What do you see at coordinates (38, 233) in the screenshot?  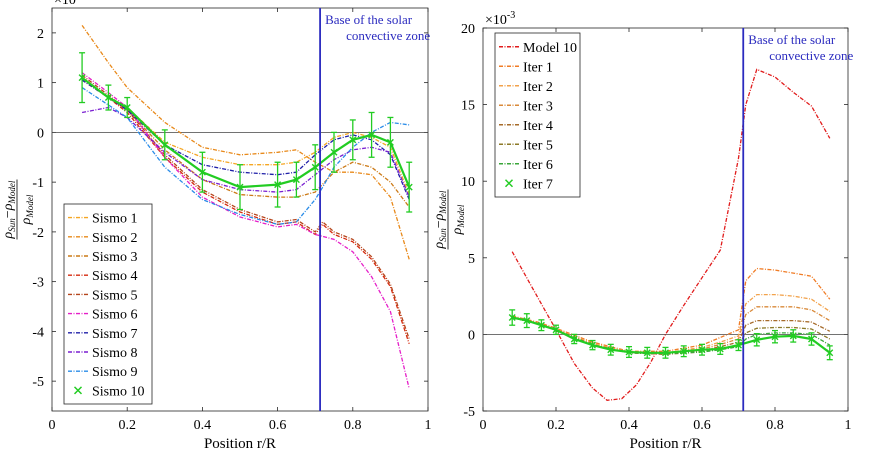 I see `y-tick-label: -2` at bounding box center [38, 233].